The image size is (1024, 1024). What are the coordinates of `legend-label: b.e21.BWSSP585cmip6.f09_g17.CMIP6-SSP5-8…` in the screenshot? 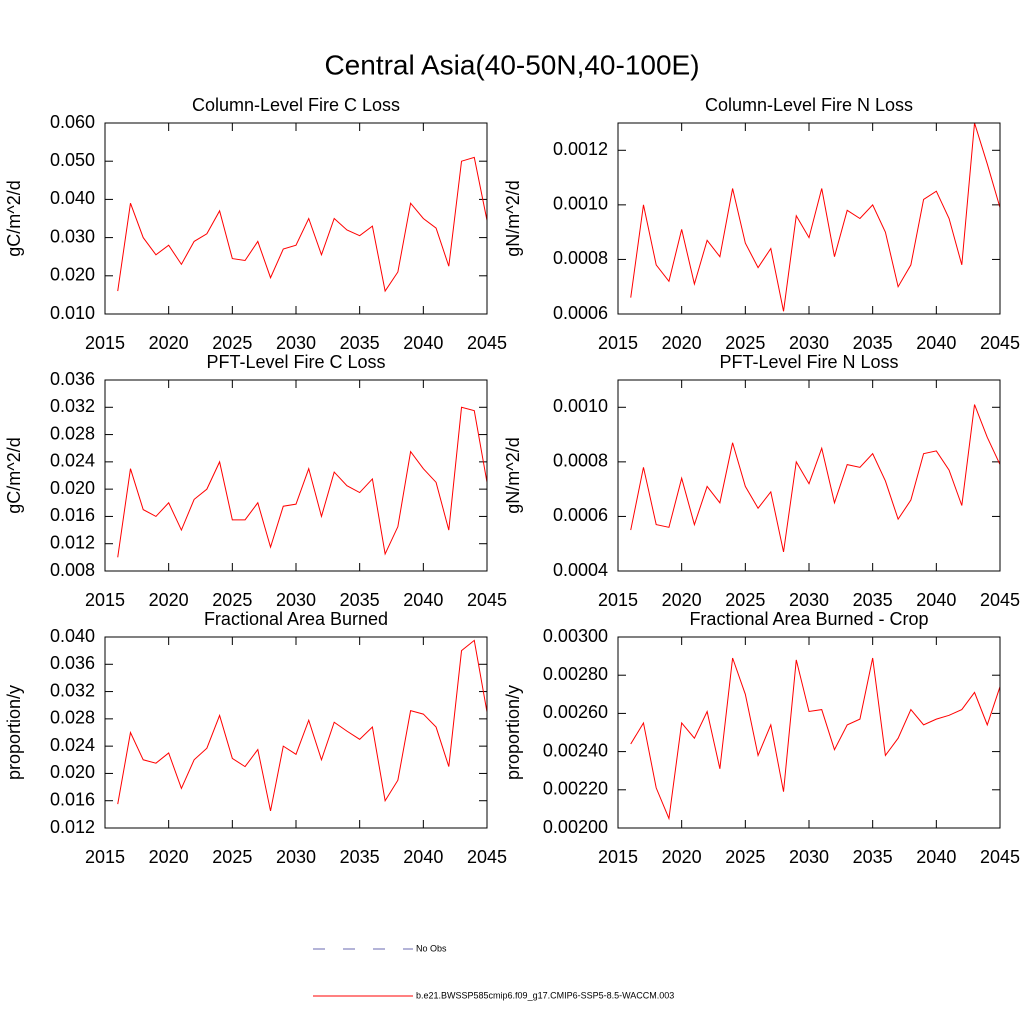 It's located at (545, 995).